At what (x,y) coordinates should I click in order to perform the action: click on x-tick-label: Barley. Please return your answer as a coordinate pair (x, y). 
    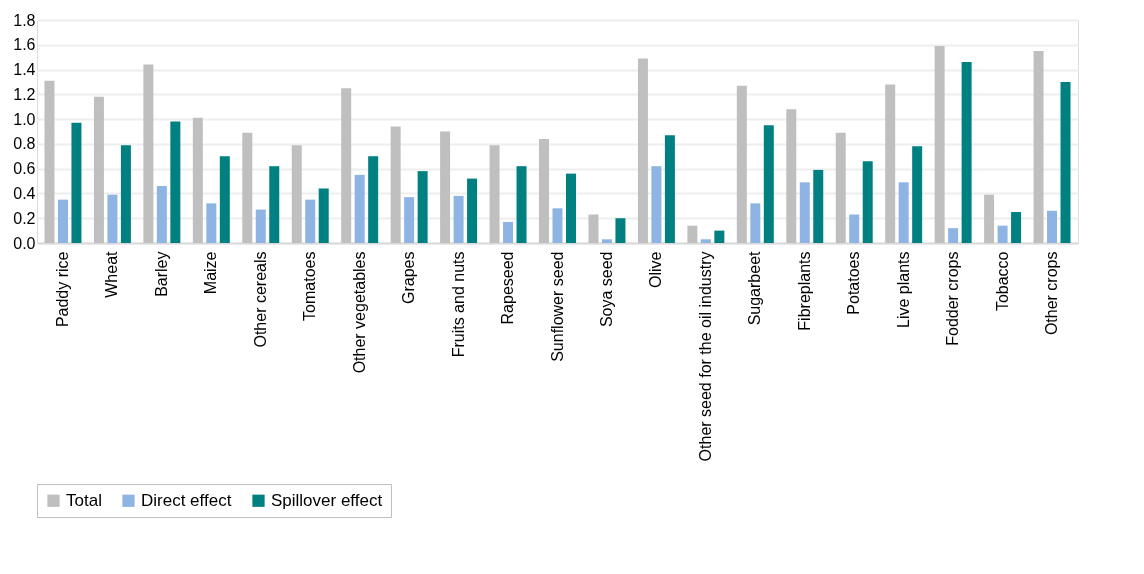
    Looking at the image, I should click on (161, 274).